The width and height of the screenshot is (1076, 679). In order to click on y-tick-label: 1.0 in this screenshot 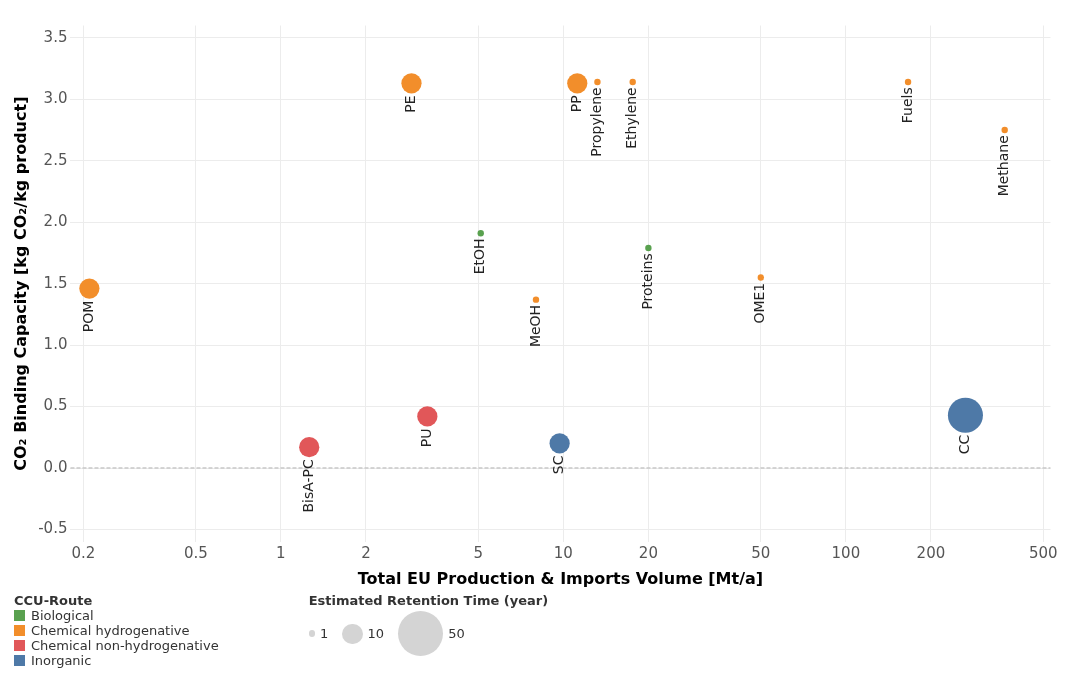, I will do `click(55, 344)`.